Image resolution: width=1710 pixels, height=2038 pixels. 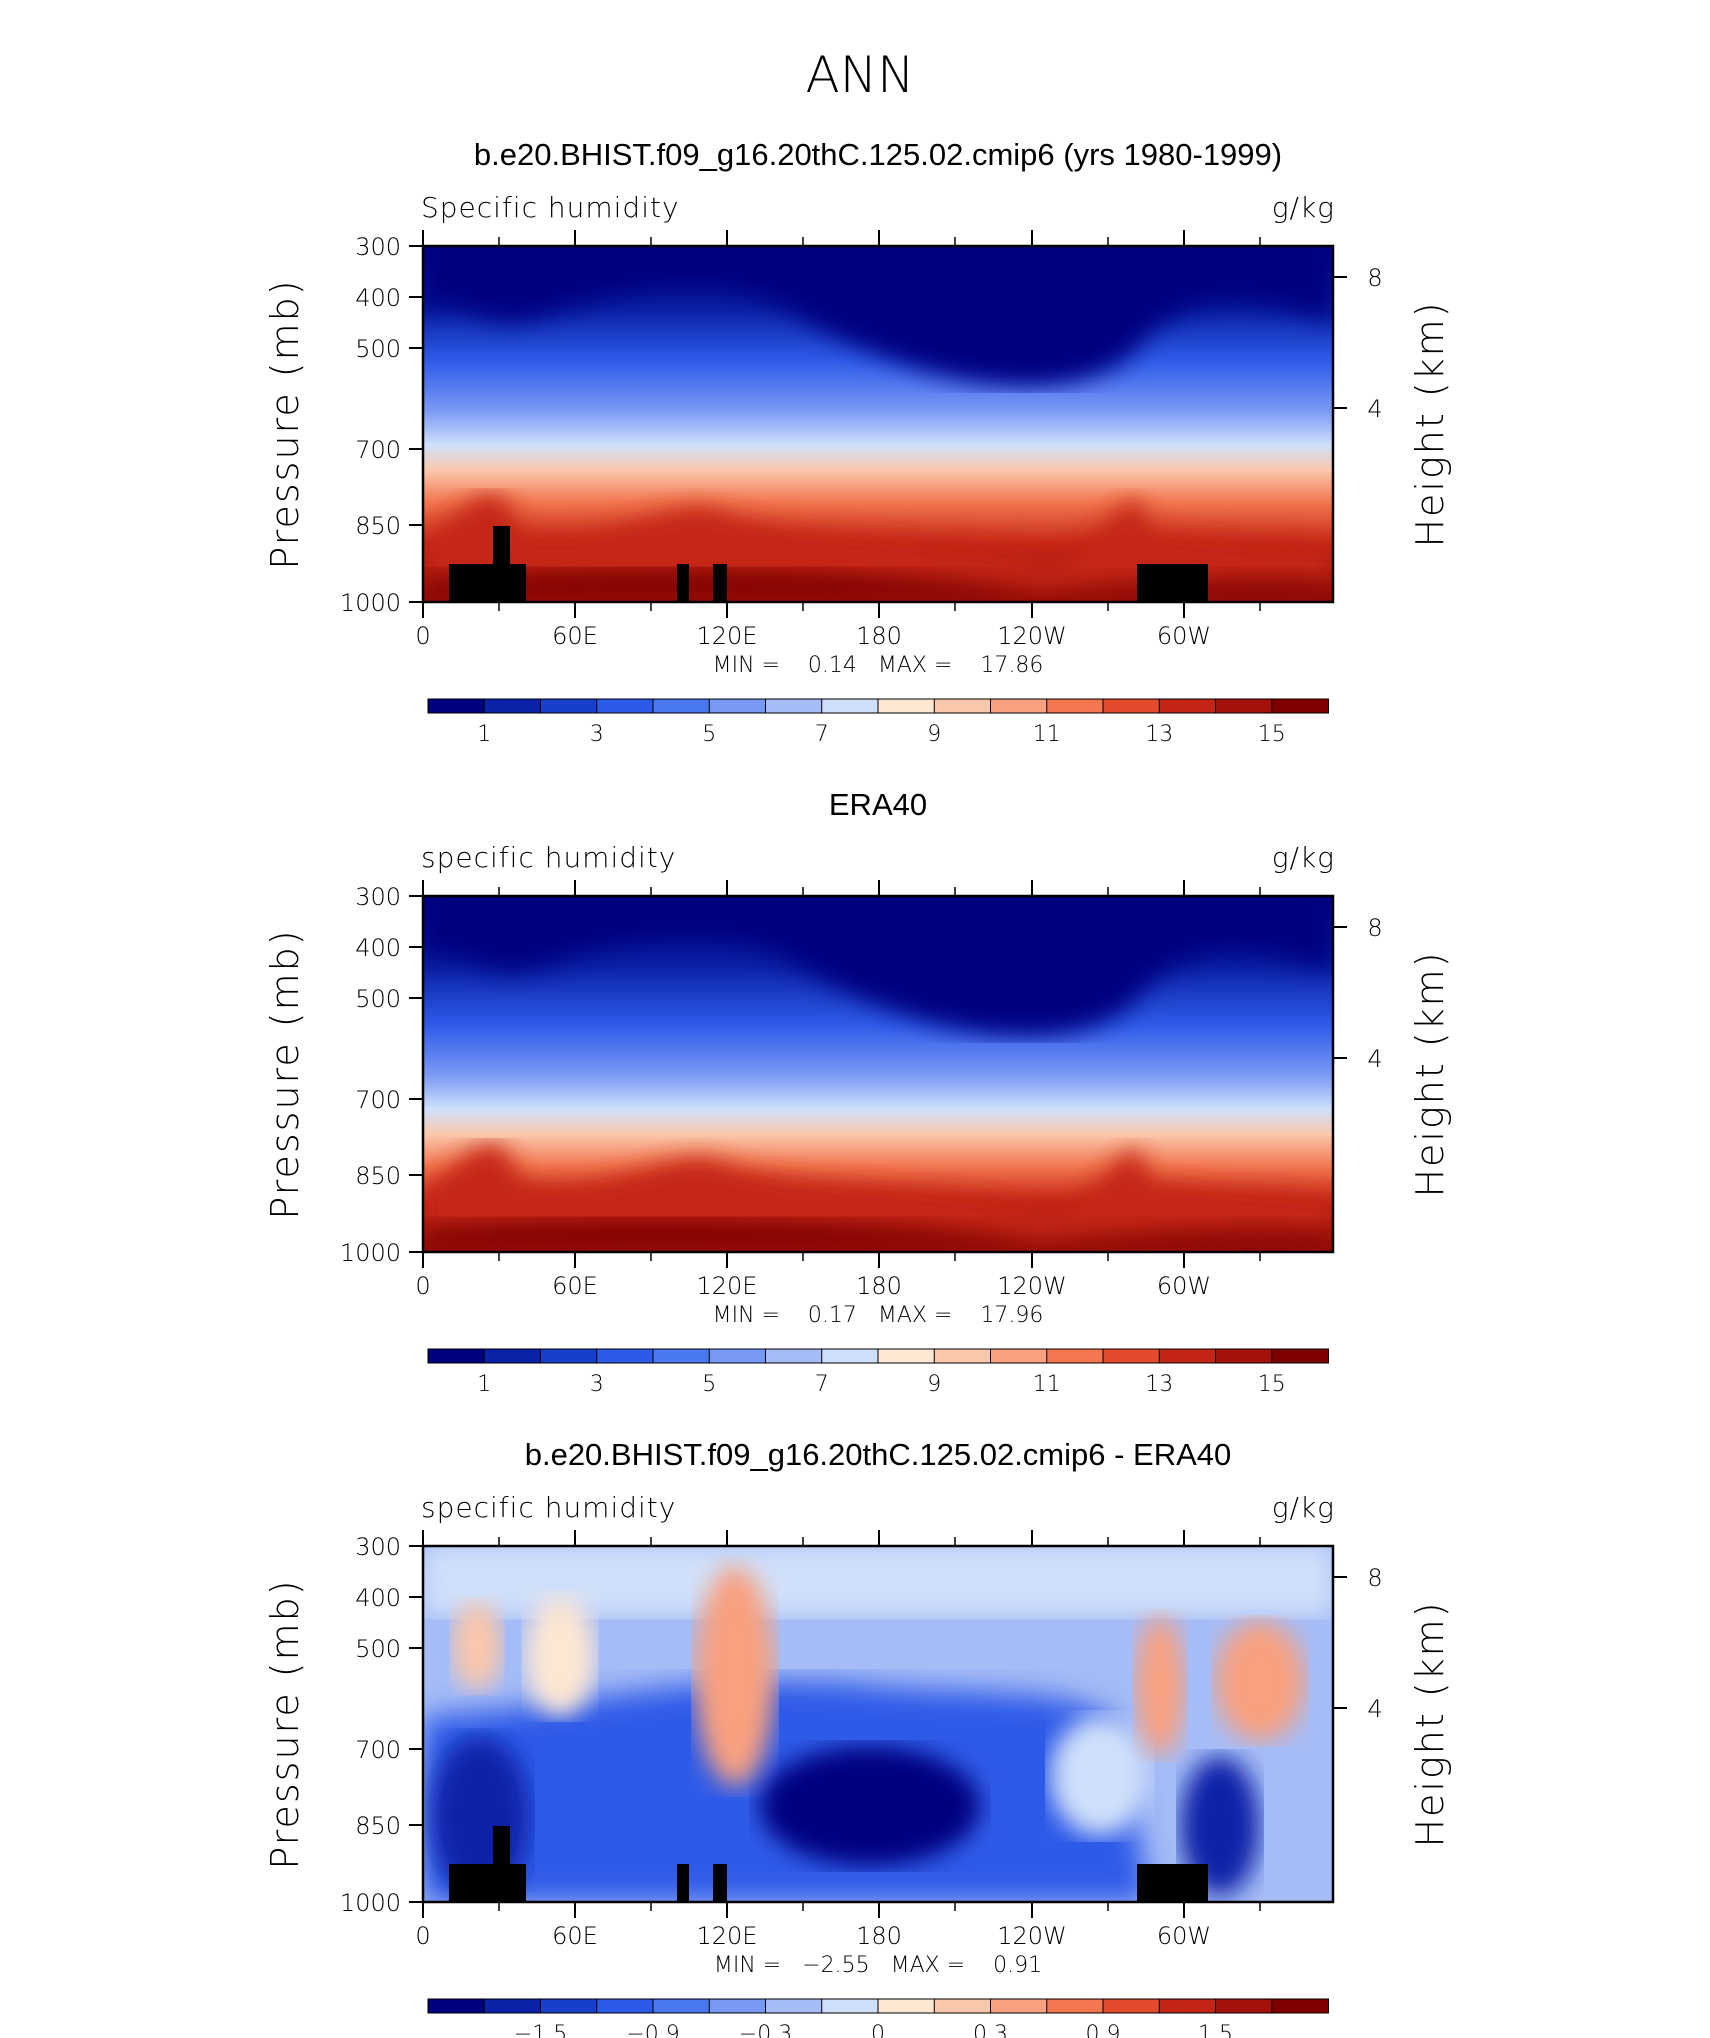 I want to click on min-max-stats: MIN = 0.17 MAX = 17.96, so click(x=878, y=1315).